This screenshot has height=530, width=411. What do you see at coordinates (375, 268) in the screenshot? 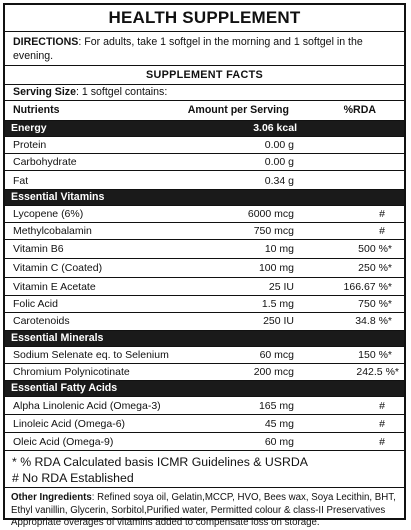
I see `nutrient-rda: 250 %*` at bounding box center [375, 268].